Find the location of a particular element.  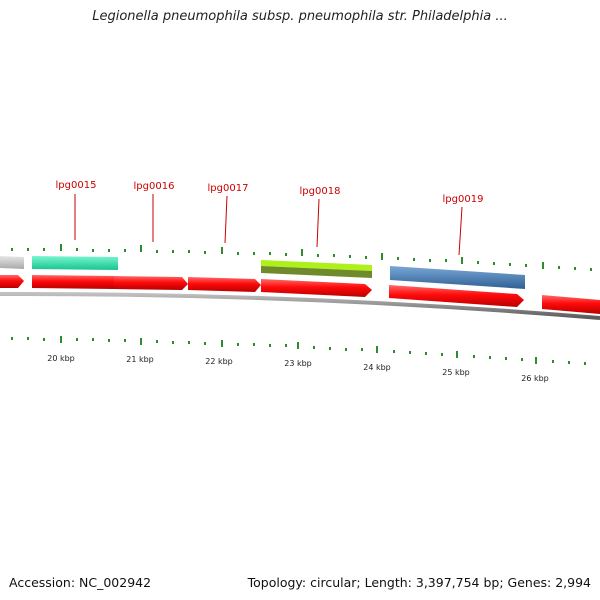

gene-label-lpg0015: lpg0015 is located at coordinates (76, 185).